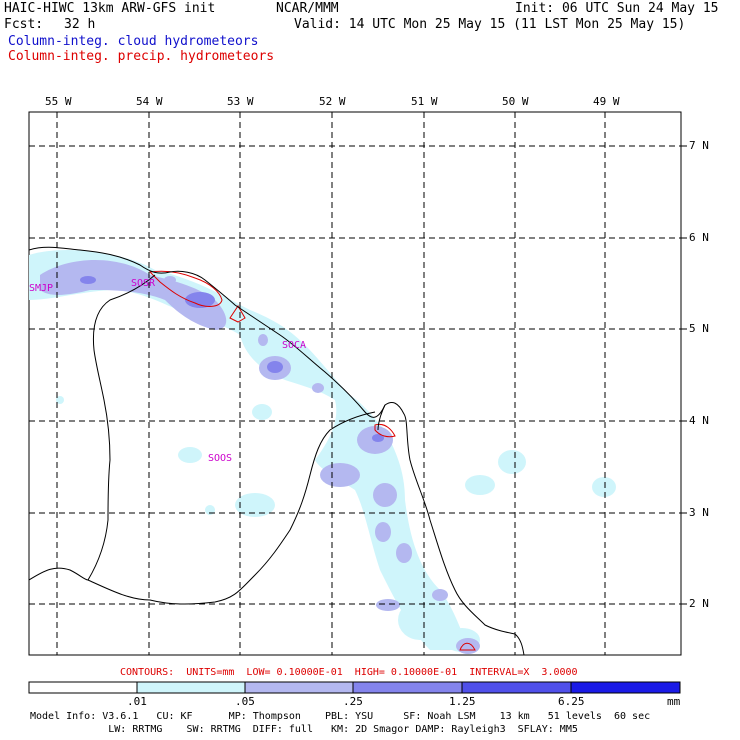 The height and width of the screenshot is (740, 740). What do you see at coordinates (133, 41) in the screenshot?
I see `field-label-cloud: Column-integ. cloud hydrometeors` at bounding box center [133, 41].